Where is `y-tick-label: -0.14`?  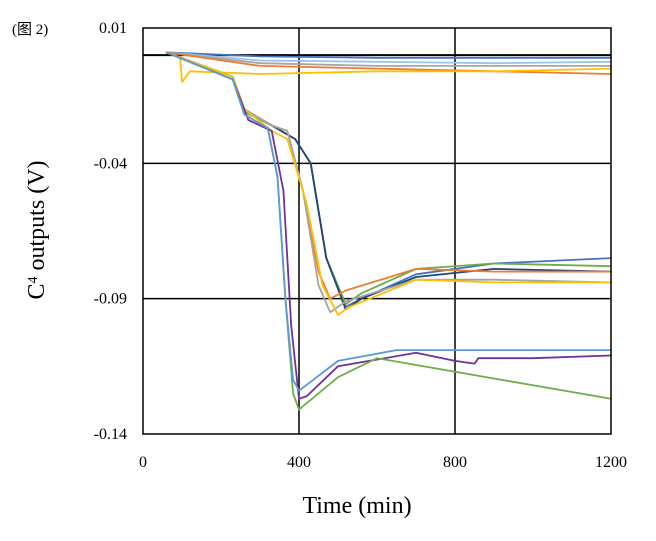 y-tick-label: -0.14 is located at coordinates (110, 434).